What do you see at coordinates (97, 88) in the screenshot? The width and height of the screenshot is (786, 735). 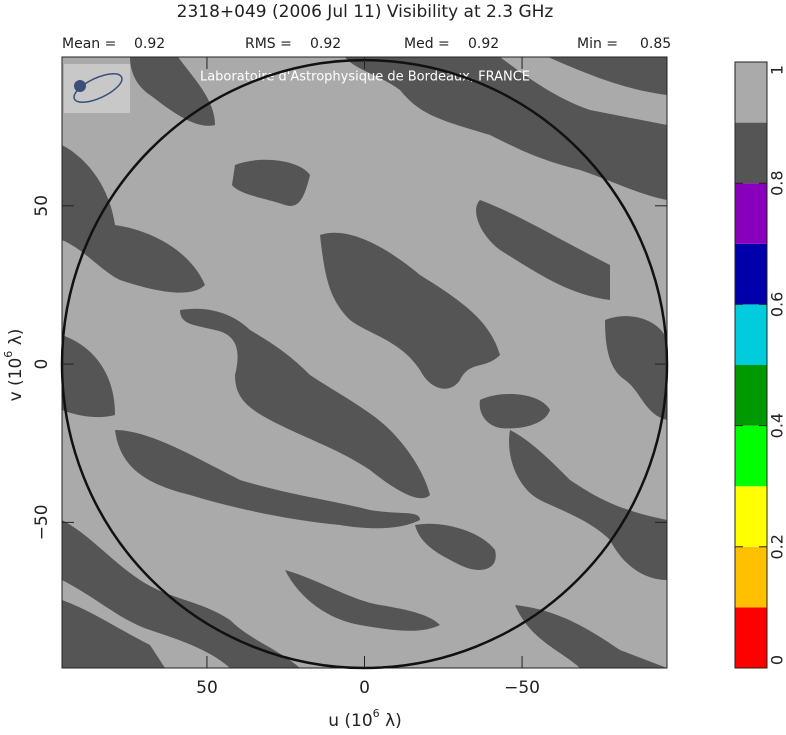 I see `logo` at bounding box center [97, 88].